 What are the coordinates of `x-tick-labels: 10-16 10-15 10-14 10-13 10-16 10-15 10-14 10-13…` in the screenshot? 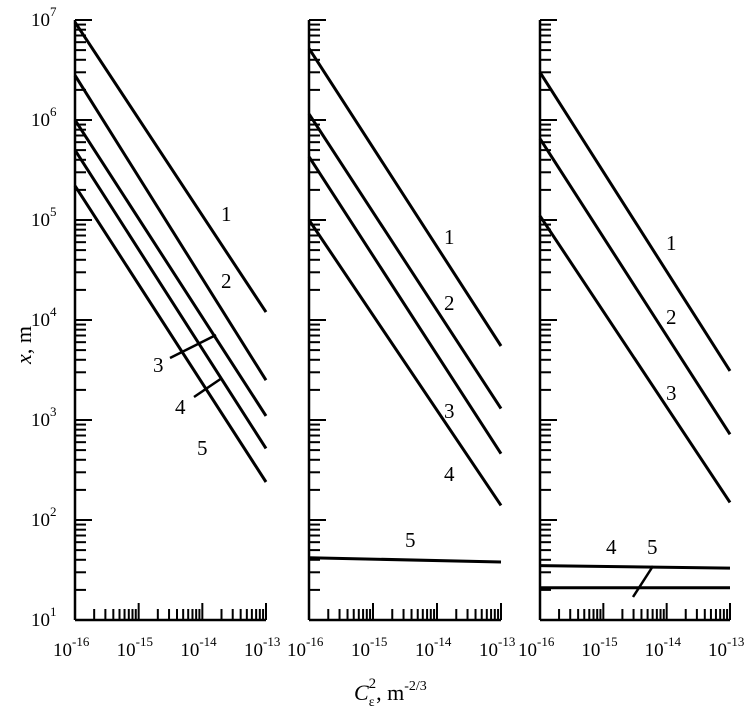 It's located at (398, 647).